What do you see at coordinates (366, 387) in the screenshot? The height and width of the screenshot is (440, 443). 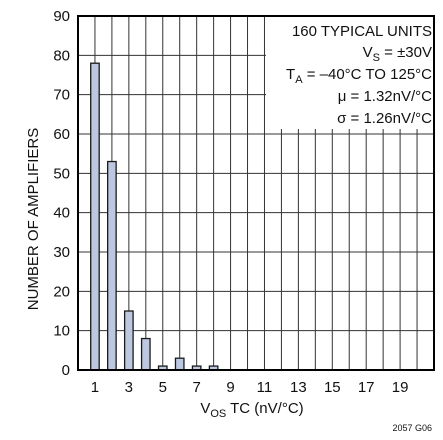 I see `x-tick-label: 17` at bounding box center [366, 387].